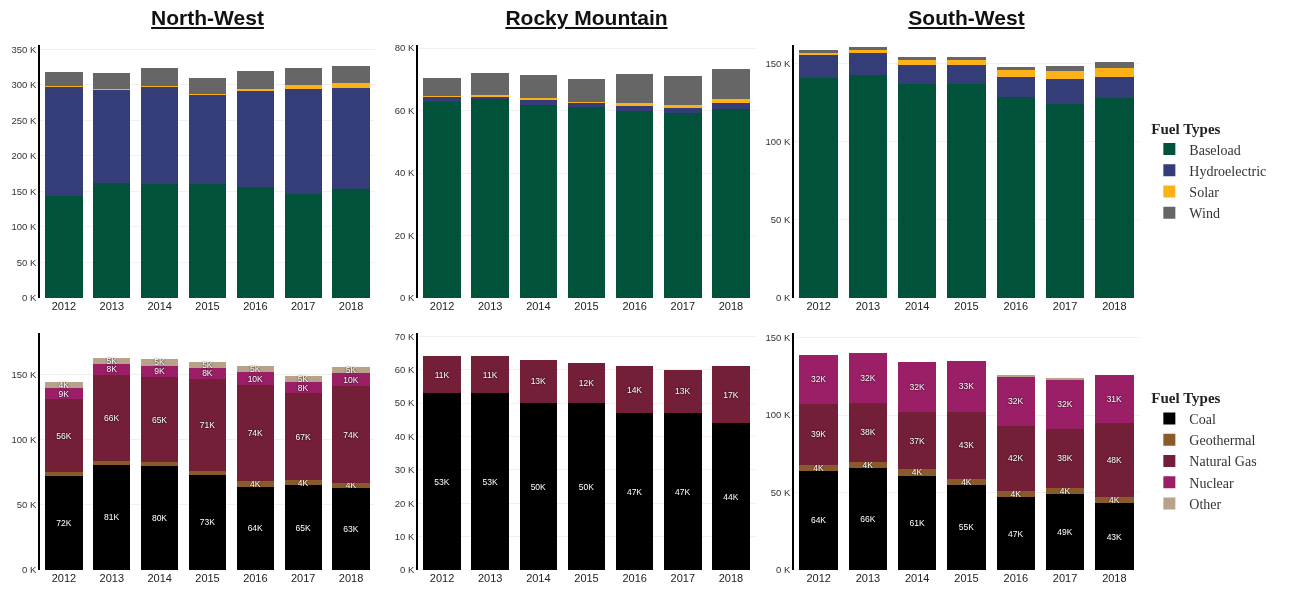  What do you see at coordinates (207, 424) in the screenshot?
I see `data-label: 71K` at bounding box center [207, 424].